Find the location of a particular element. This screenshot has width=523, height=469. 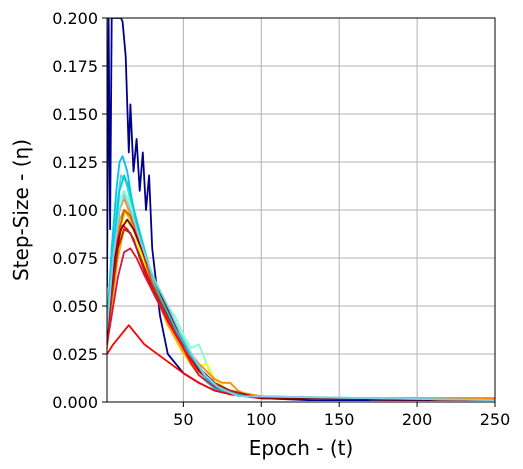

x-tick-label: 50 is located at coordinates (183, 419).